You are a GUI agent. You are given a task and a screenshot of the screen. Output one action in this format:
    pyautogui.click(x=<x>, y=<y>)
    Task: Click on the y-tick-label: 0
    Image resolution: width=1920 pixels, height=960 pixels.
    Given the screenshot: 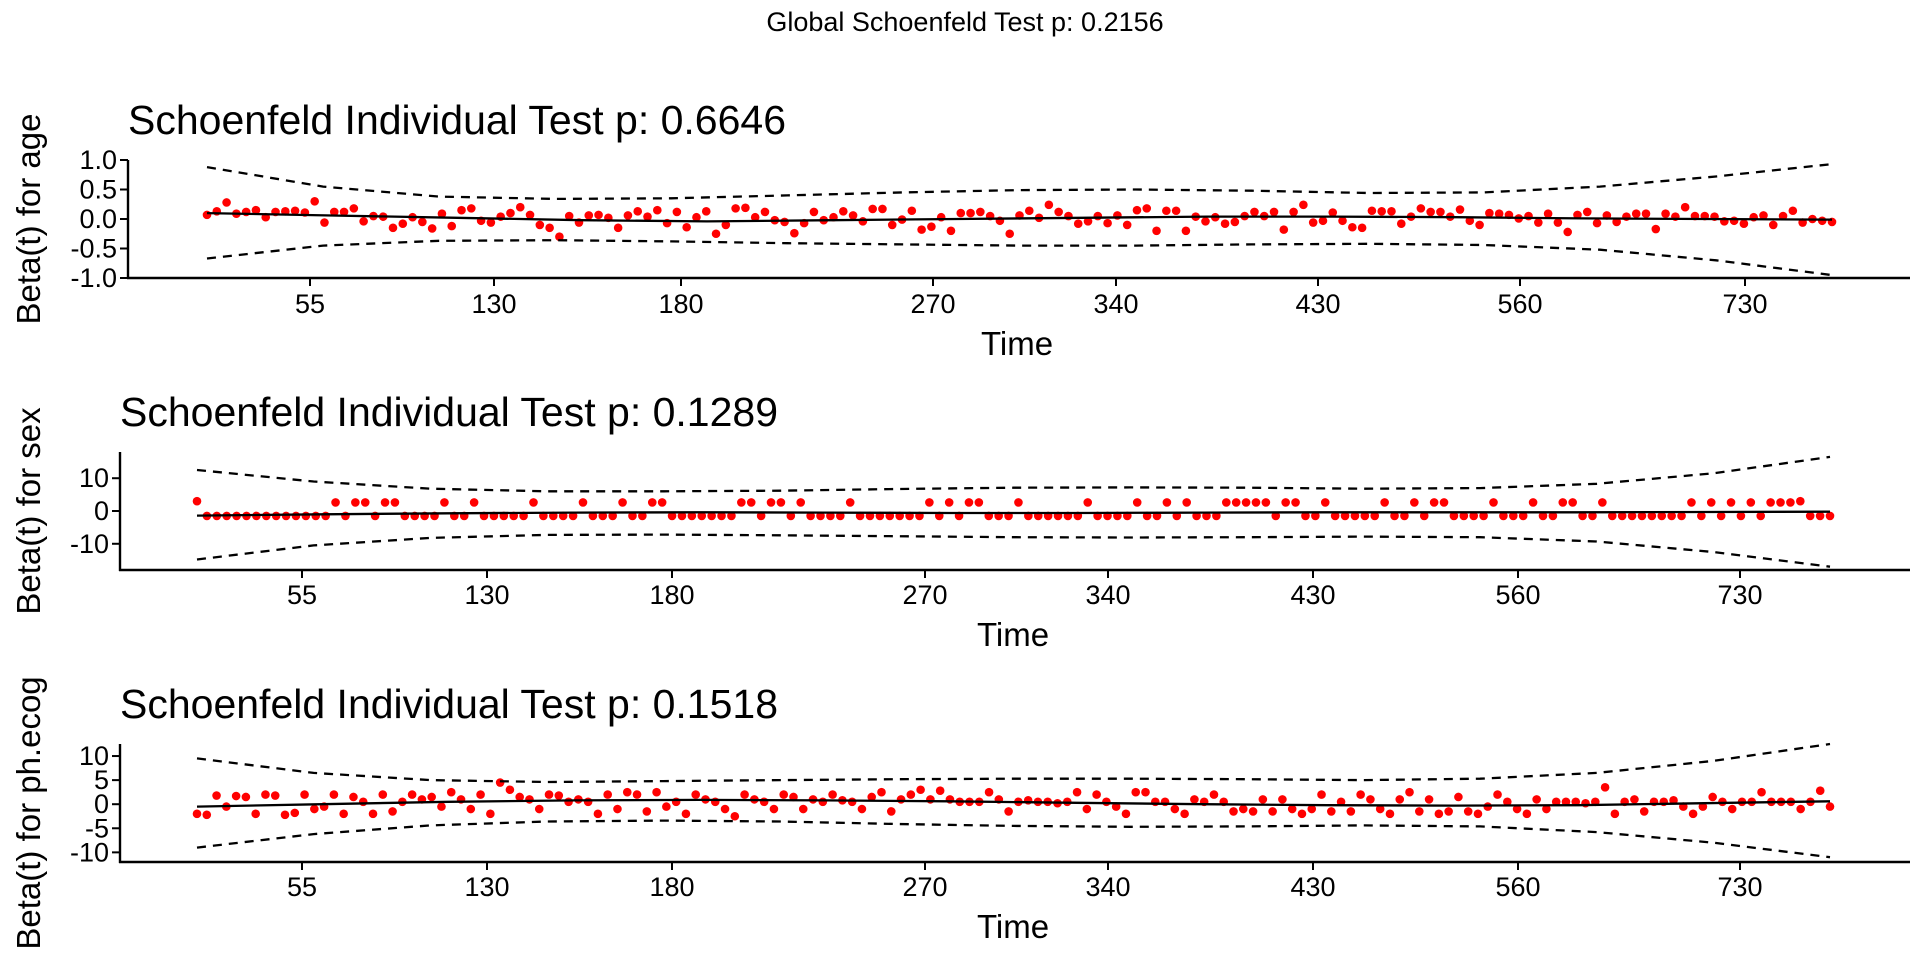 What is the action you would take?
    pyautogui.click(x=101, y=511)
    